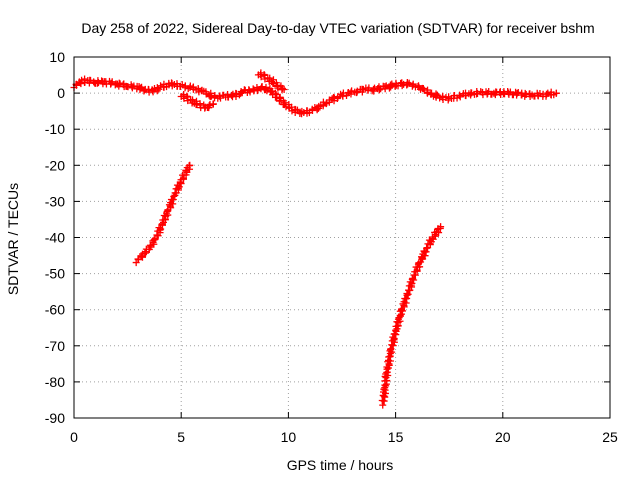 Image resolution: width=640 pixels, height=480 pixels. I want to click on series-arc5-markers, so click(411, 316).